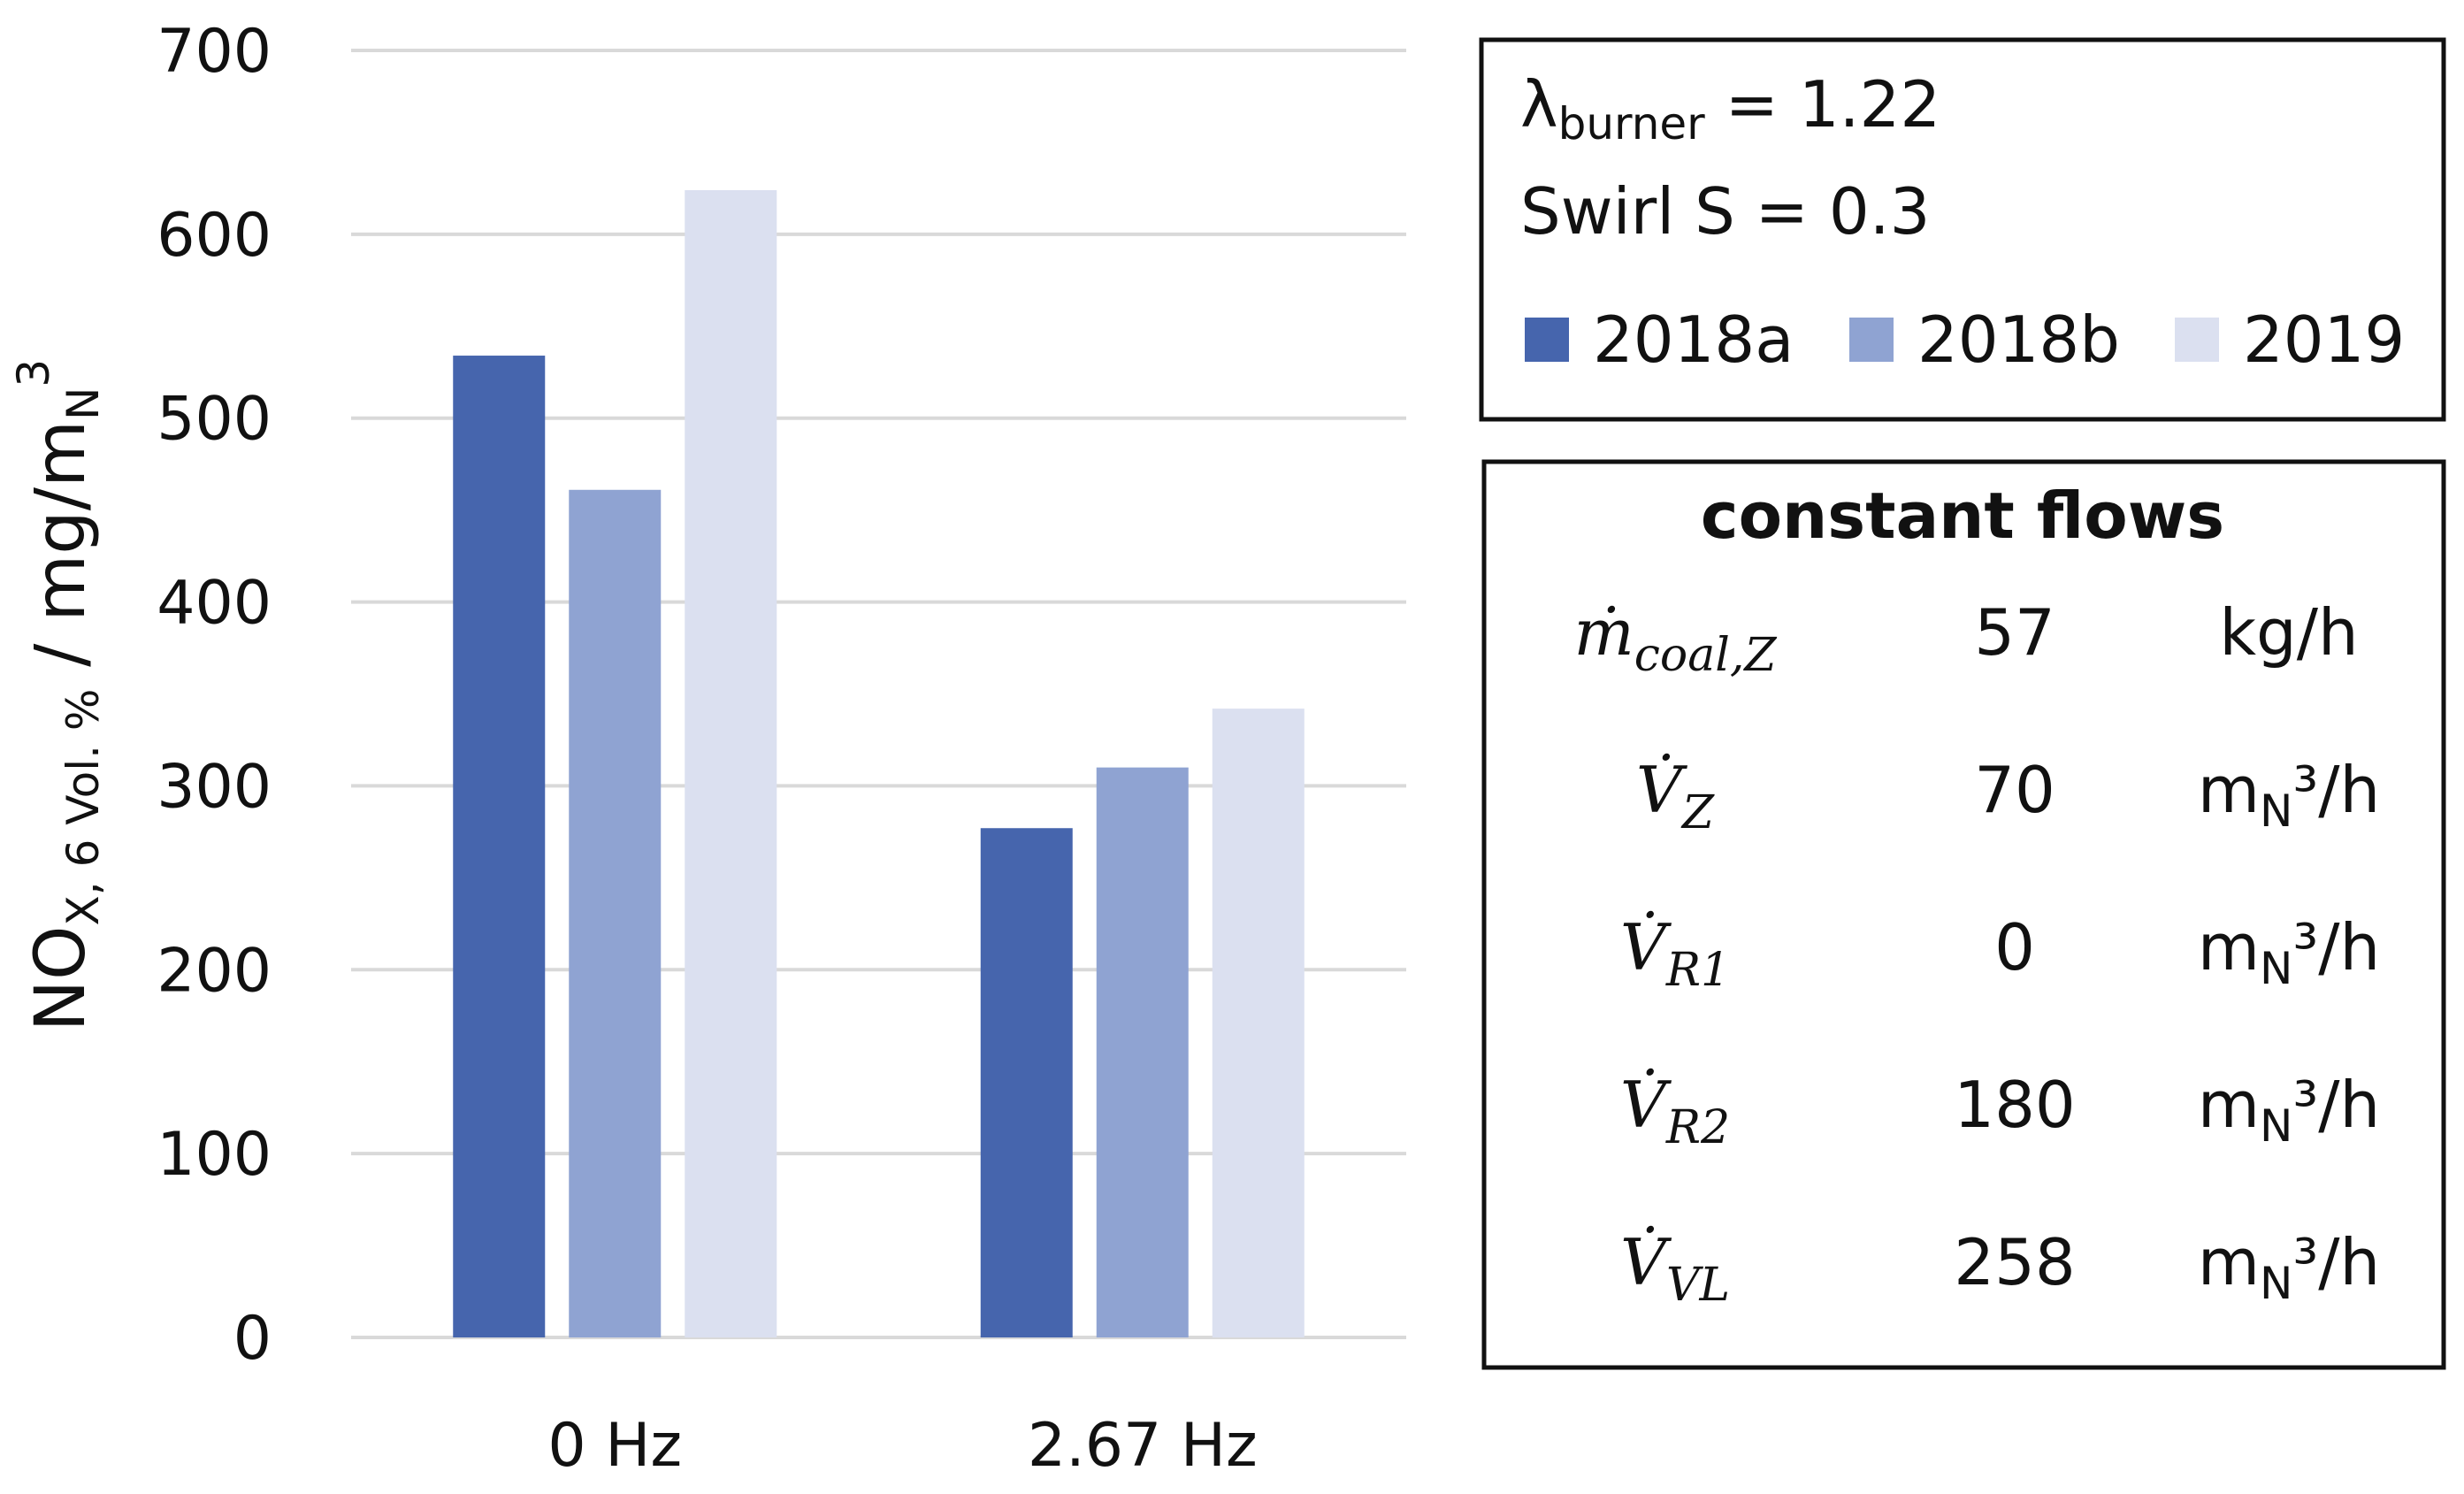 This screenshot has width=2464, height=1494. What do you see at coordinates (2014, 1105) in the screenshot?
I see `flow-value: 180` at bounding box center [2014, 1105].